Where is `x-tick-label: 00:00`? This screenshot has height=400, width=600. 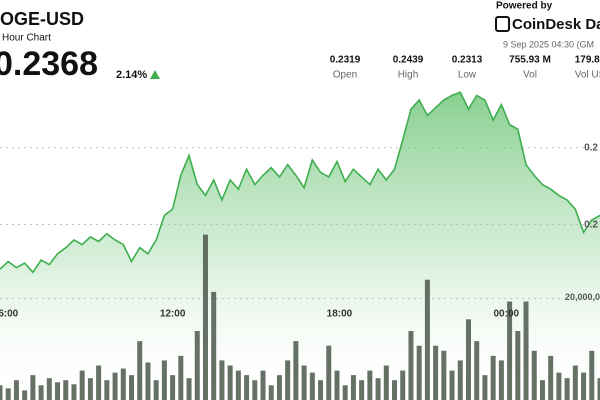
x-tick-label: 00:00 is located at coordinates (507, 314).